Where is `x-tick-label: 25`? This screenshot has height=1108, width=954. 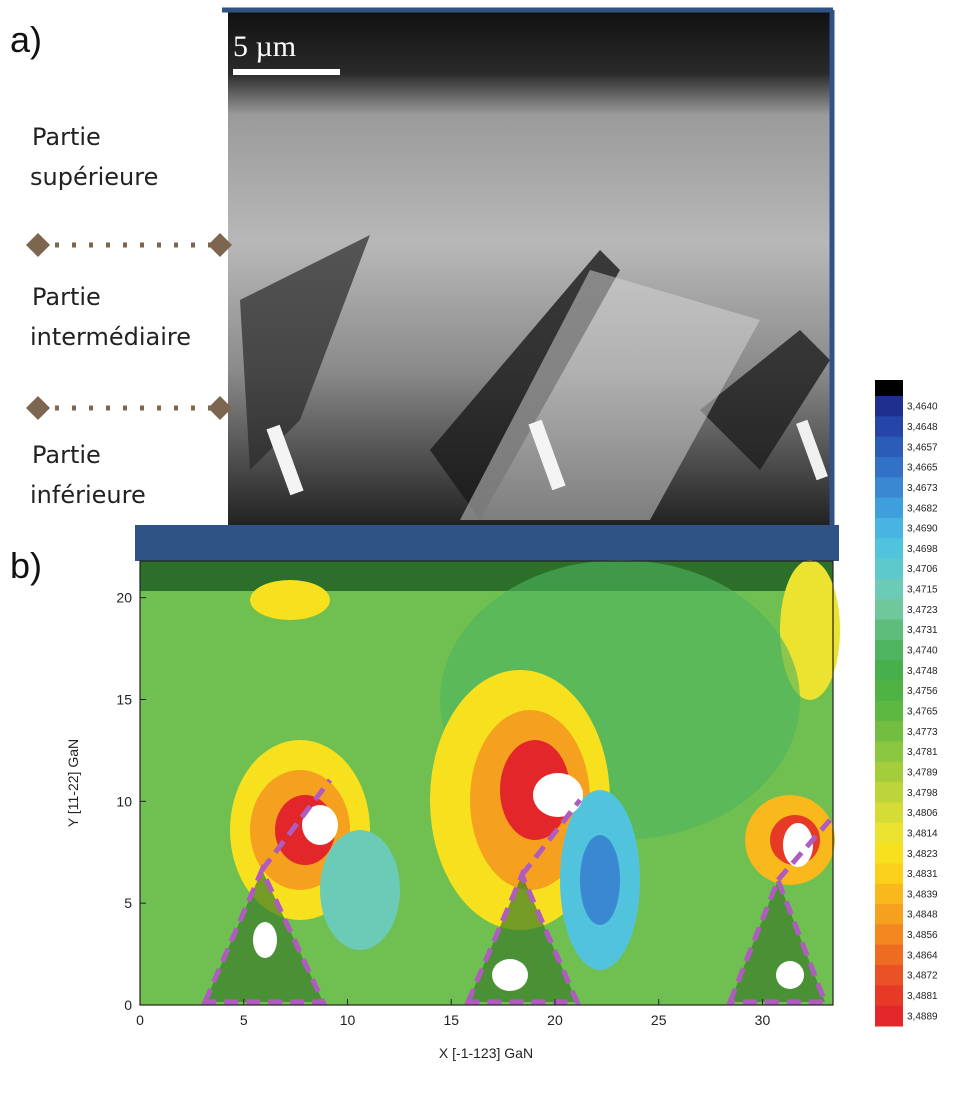
x-tick-label: 25 is located at coordinates (659, 1020).